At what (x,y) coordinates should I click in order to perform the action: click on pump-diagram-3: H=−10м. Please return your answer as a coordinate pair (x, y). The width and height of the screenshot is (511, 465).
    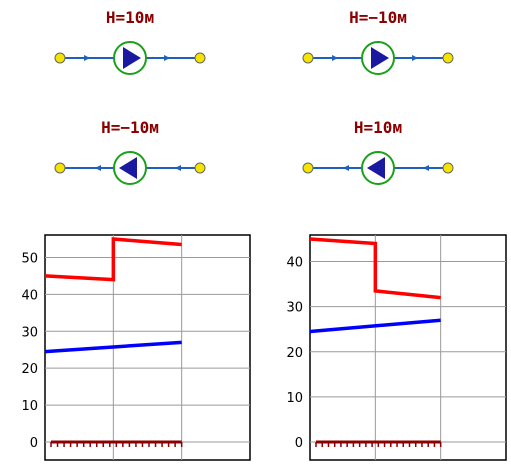
    Looking at the image, I should click on (130, 158).